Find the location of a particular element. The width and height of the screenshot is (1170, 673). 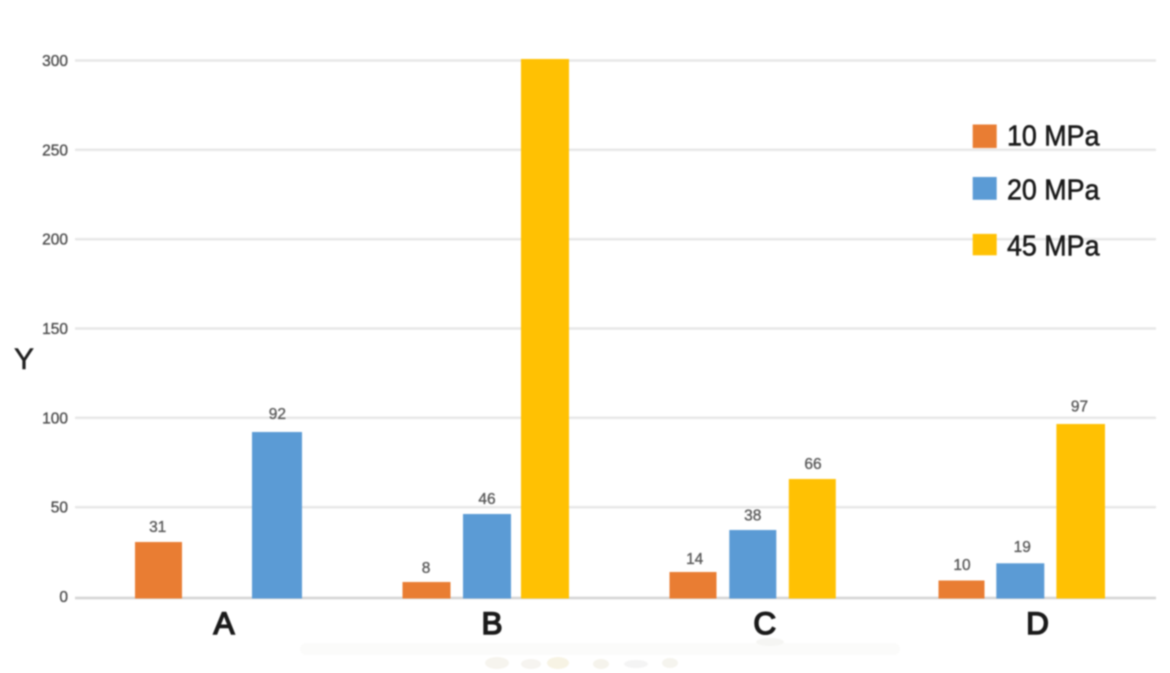

svg-text: Y is located at coordinates (24, 359).